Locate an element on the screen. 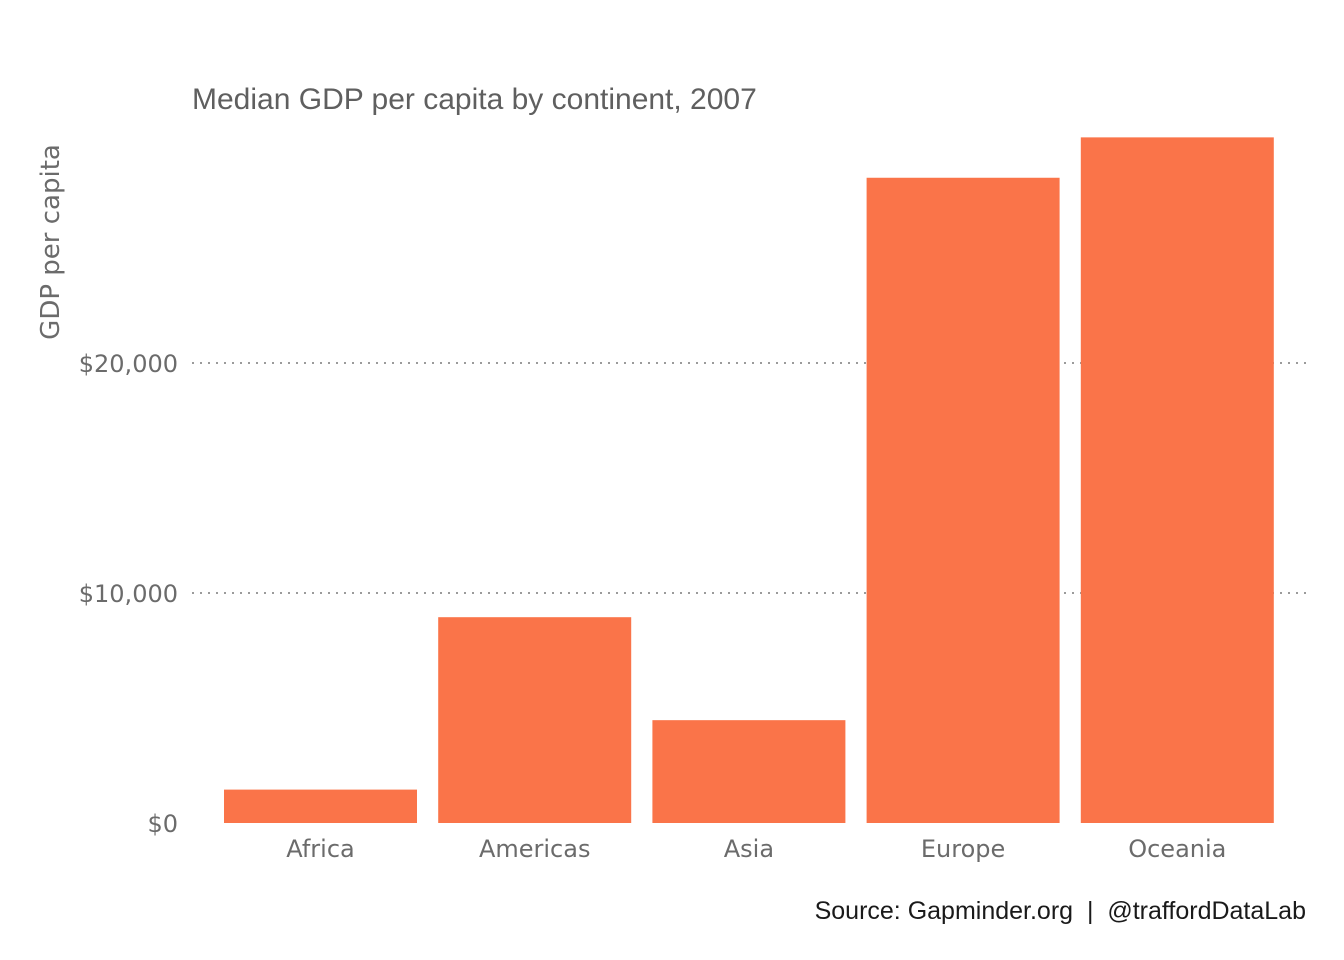 The height and width of the screenshot is (960, 1344). y-axis-label: GDP per capita is located at coordinates (51, 242).